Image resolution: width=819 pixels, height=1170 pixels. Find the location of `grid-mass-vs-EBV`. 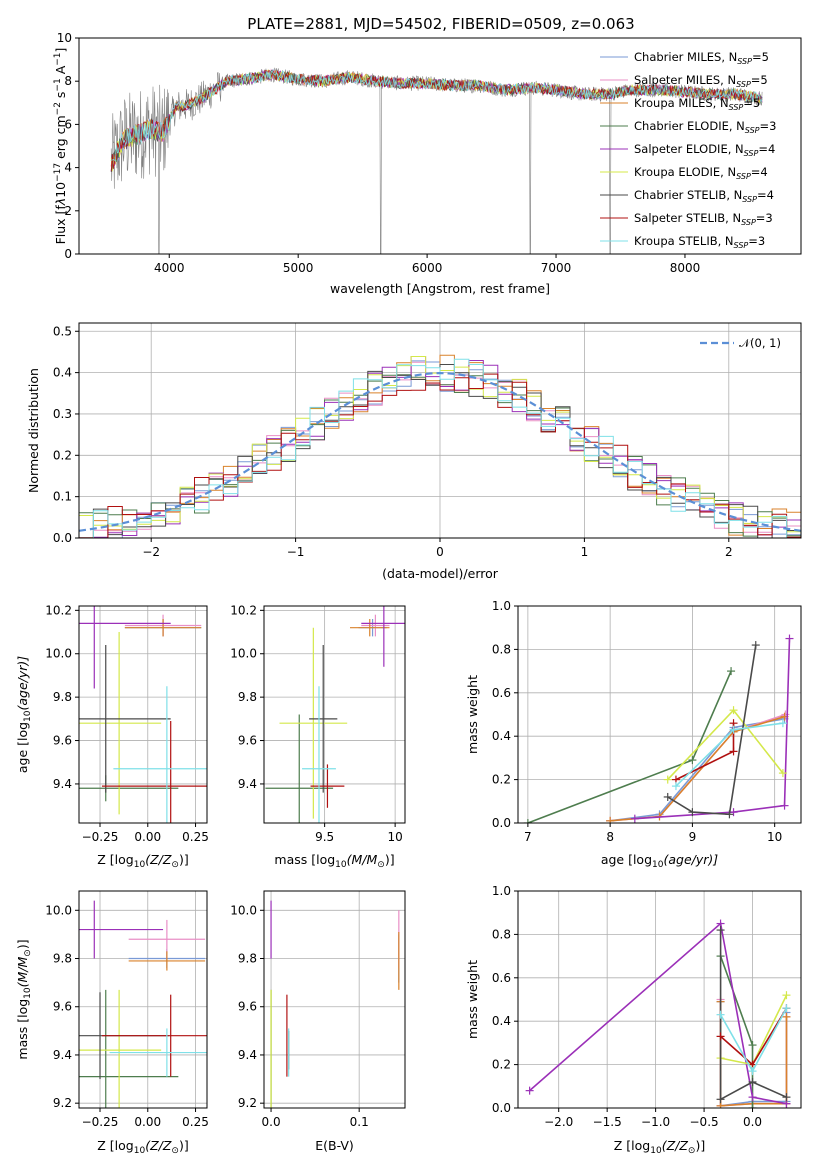

grid-mass-vs-EBV is located at coordinates (334, 999).